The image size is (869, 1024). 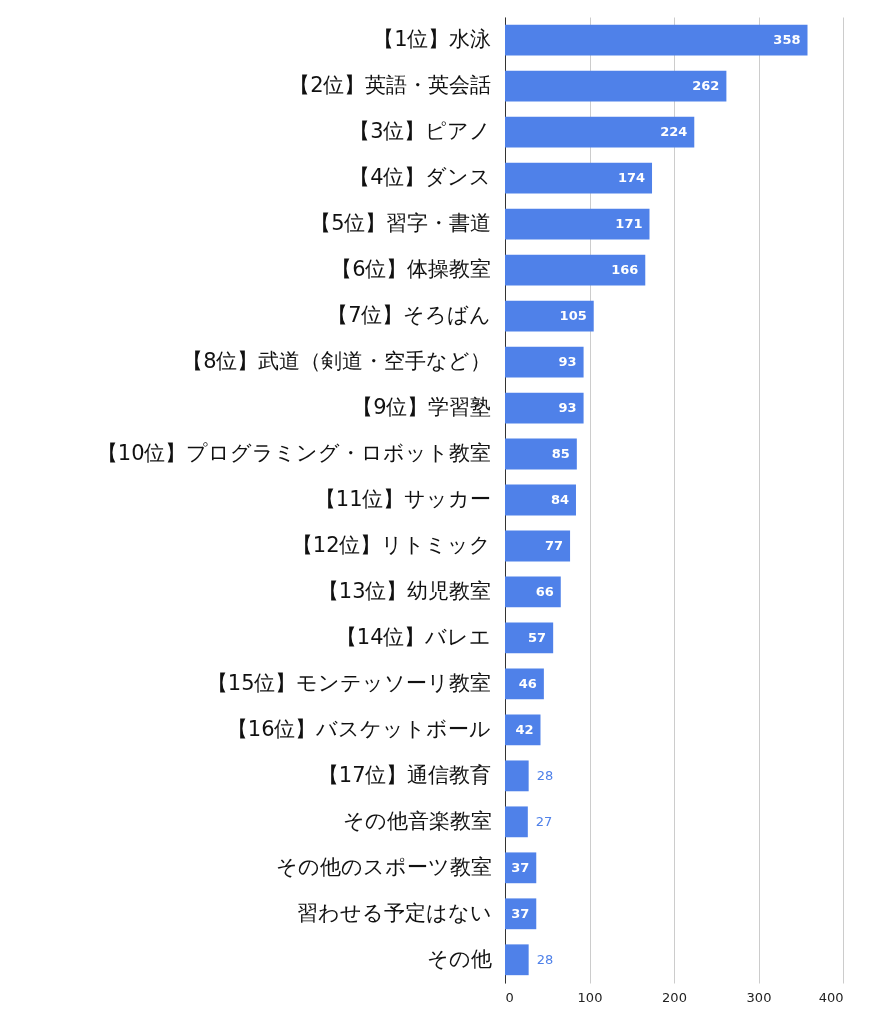 What do you see at coordinates (403, 499) in the screenshot?
I see `y-tick-label: 【11位】サッカー` at bounding box center [403, 499].